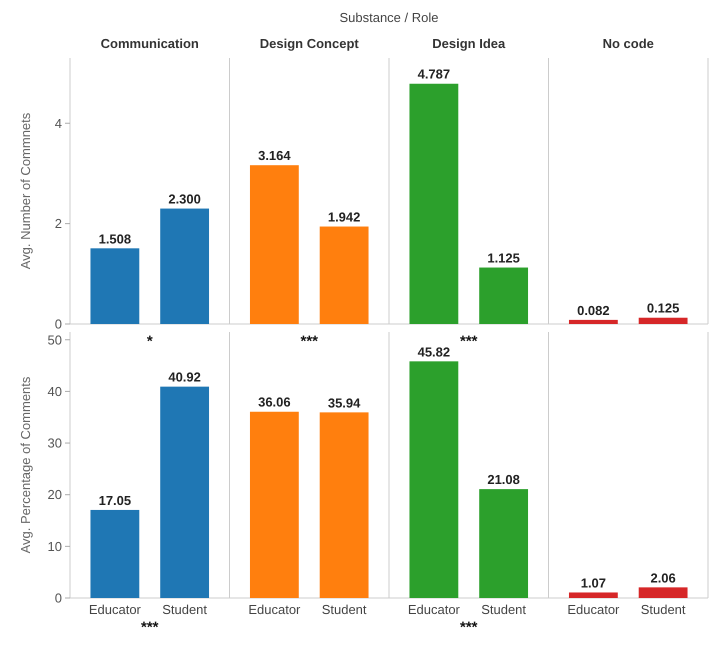 The image size is (719, 652). I want to click on data-label: 0.082, so click(593, 310).